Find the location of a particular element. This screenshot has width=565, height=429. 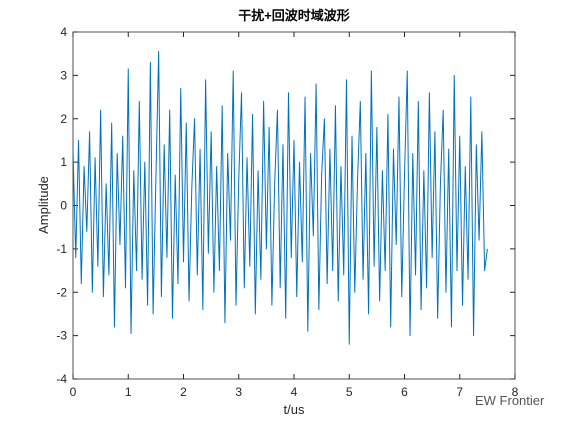

x-tick-label: 7 is located at coordinates (459, 392).